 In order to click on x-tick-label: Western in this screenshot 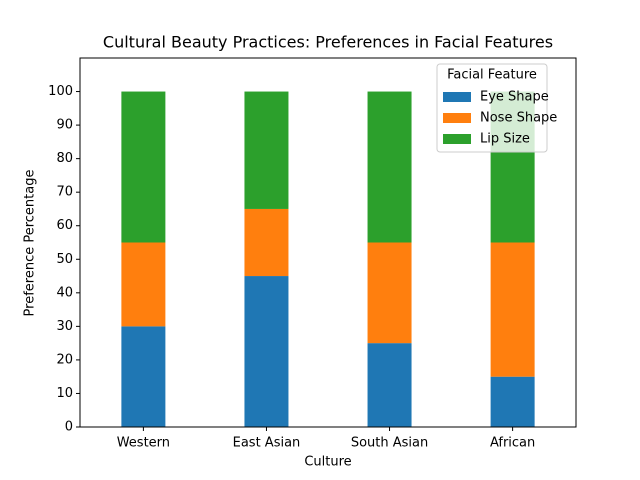, I will do `click(143, 443)`.